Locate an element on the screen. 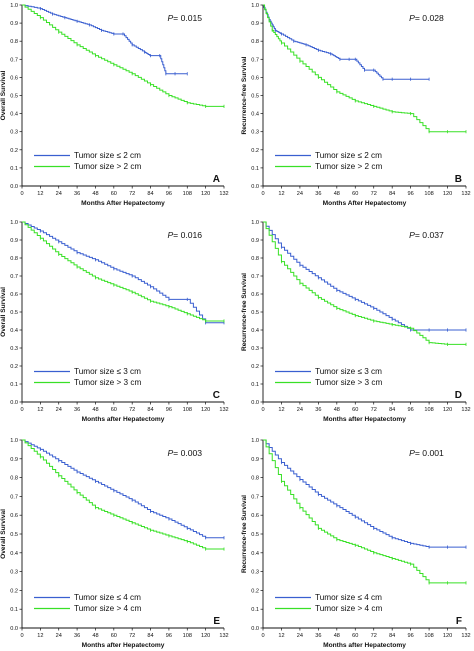 The width and height of the screenshot is (474, 651). p-value: P= 0.037 is located at coordinates (426, 235).